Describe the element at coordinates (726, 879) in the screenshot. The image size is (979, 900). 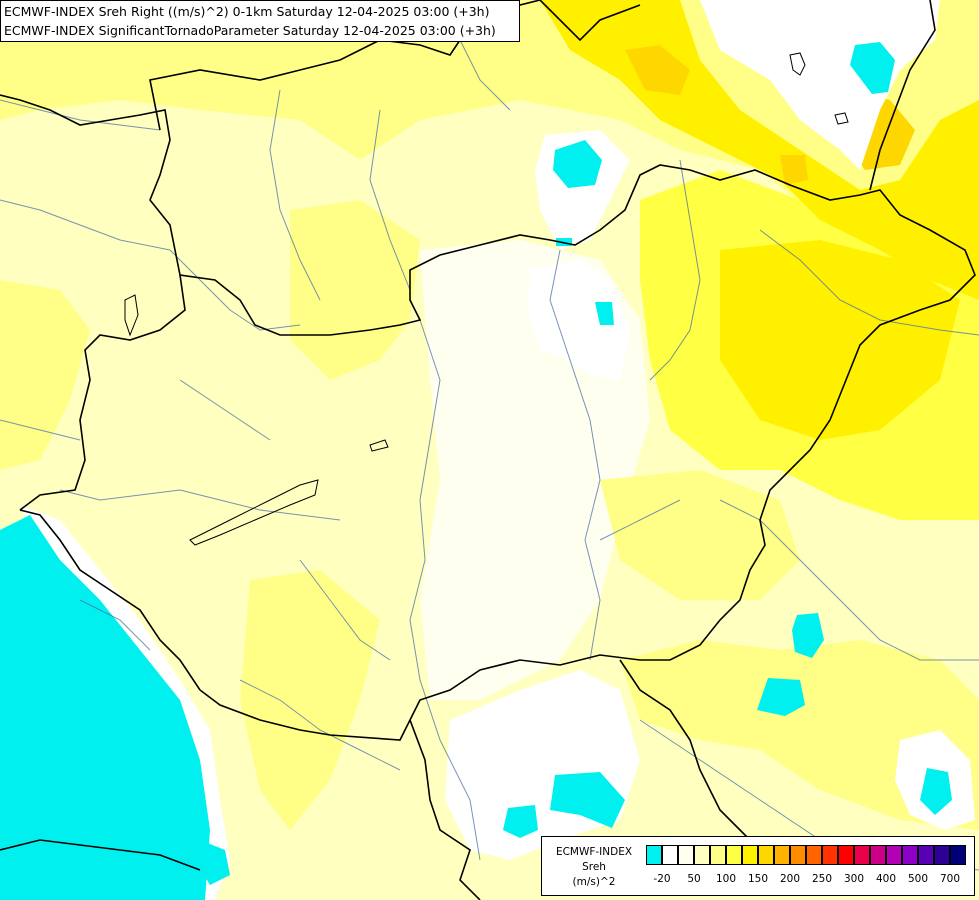
I see `legend-tick-label: 100` at that location.